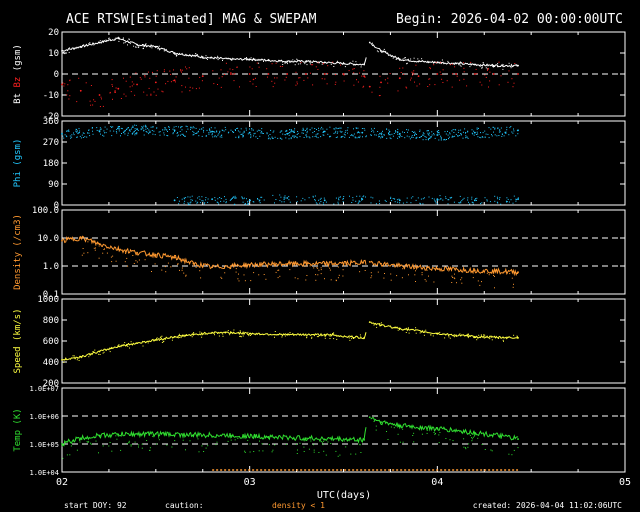 The width and height of the screenshot is (640, 512). I want to click on y-tick-label-temp-0: 1.0E+07, so click(44, 389).